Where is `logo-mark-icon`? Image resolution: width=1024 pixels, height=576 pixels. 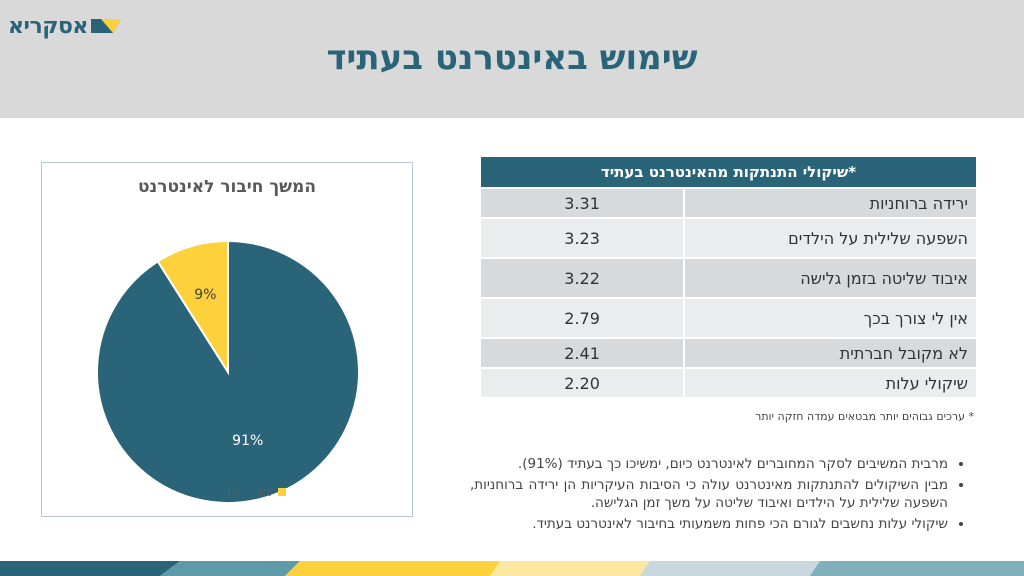
logo-mark-icon is located at coordinates (105, 26).